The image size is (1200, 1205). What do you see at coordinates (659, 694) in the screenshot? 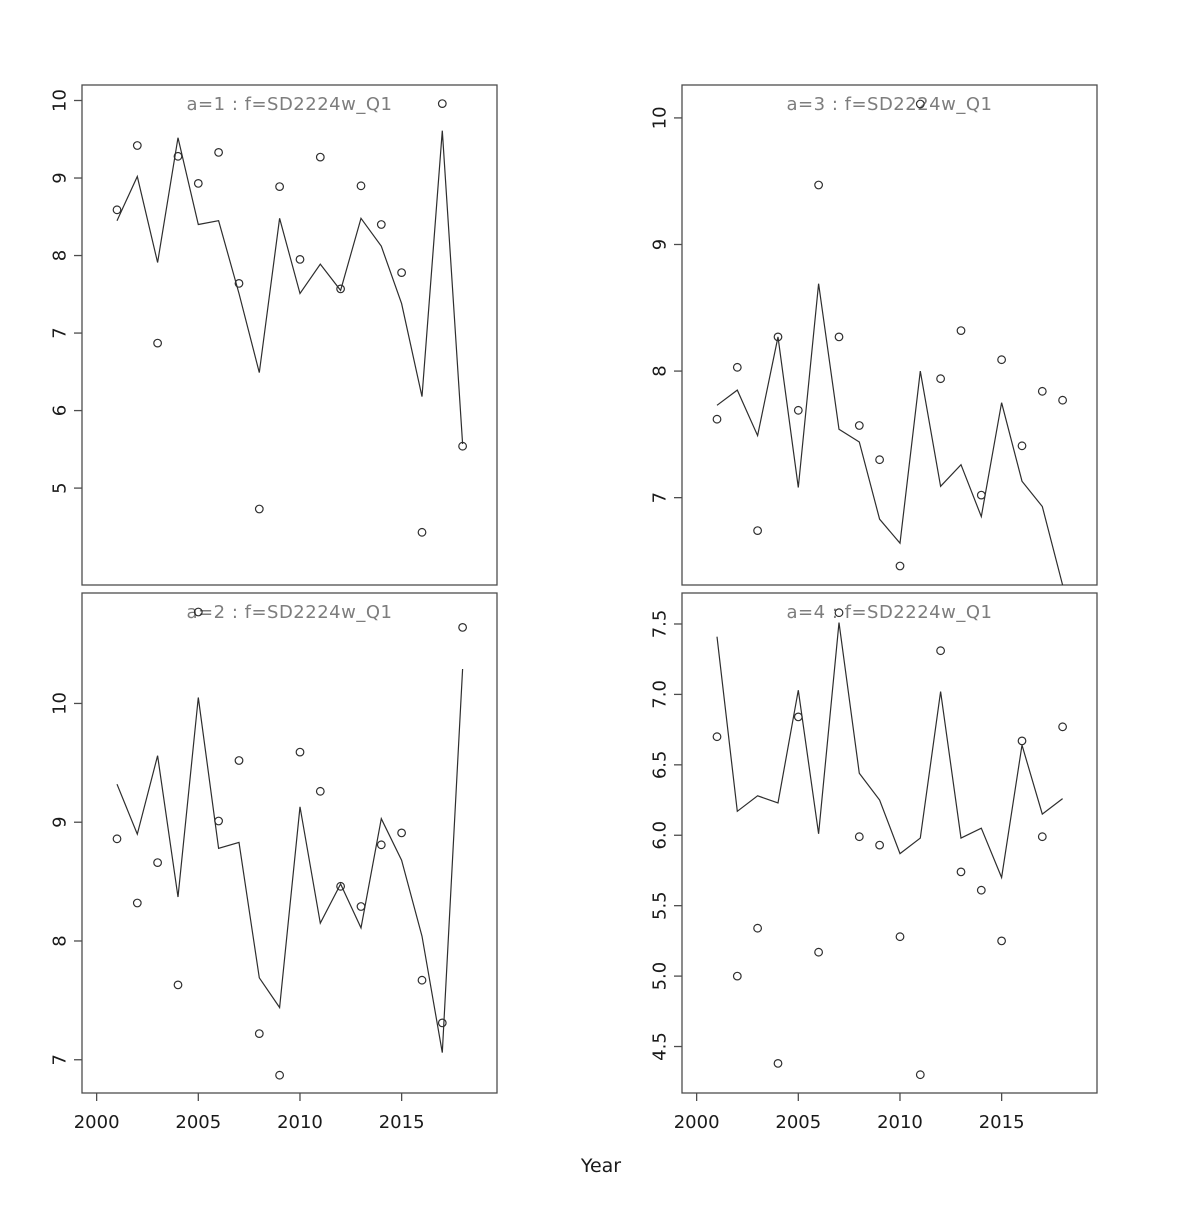
I see `y-tick-label: 7.0` at bounding box center [659, 694].